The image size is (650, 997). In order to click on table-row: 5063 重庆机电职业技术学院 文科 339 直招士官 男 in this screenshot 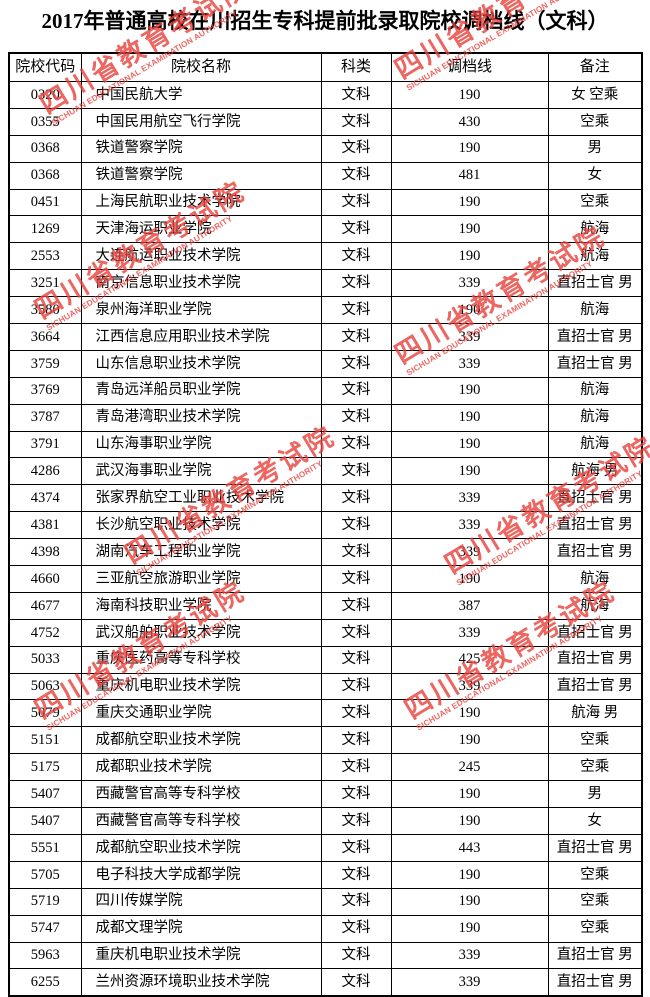, I will do `click(325, 686)`.